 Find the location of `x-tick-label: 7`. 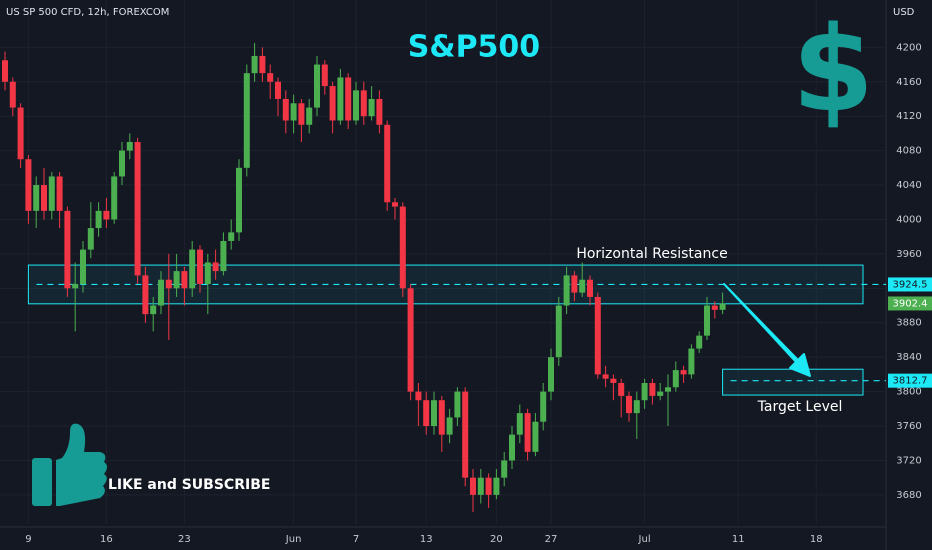

x-tick-label: 7 is located at coordinates (356, 539).